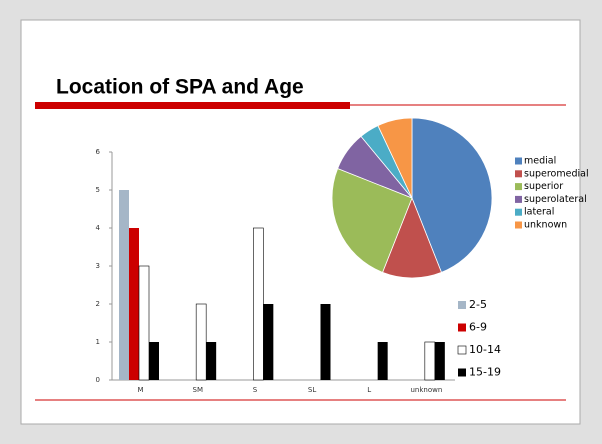  I want to click on y-tick-label: 2, so click(98, 304).